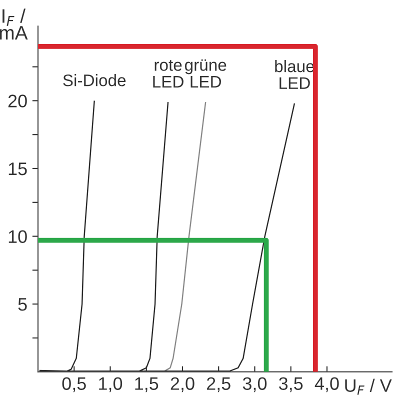  Describe the element at coordinates (326, 384) in the screenshot. I see `x-tick-label: 4,0` at that location.